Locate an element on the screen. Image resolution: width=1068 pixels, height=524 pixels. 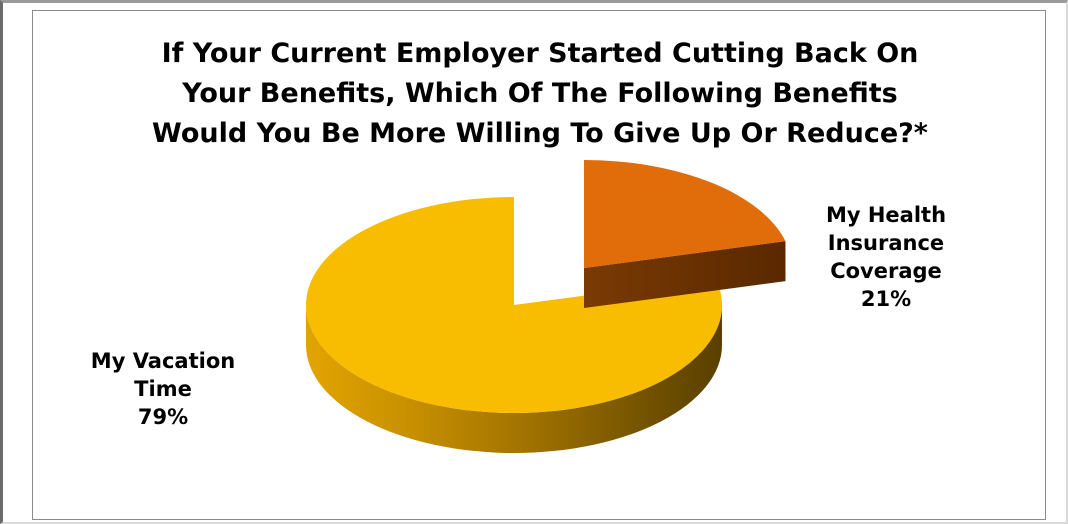
slice-label-vacation: My Vacation Time 79% is located at coordinates (163, 389).